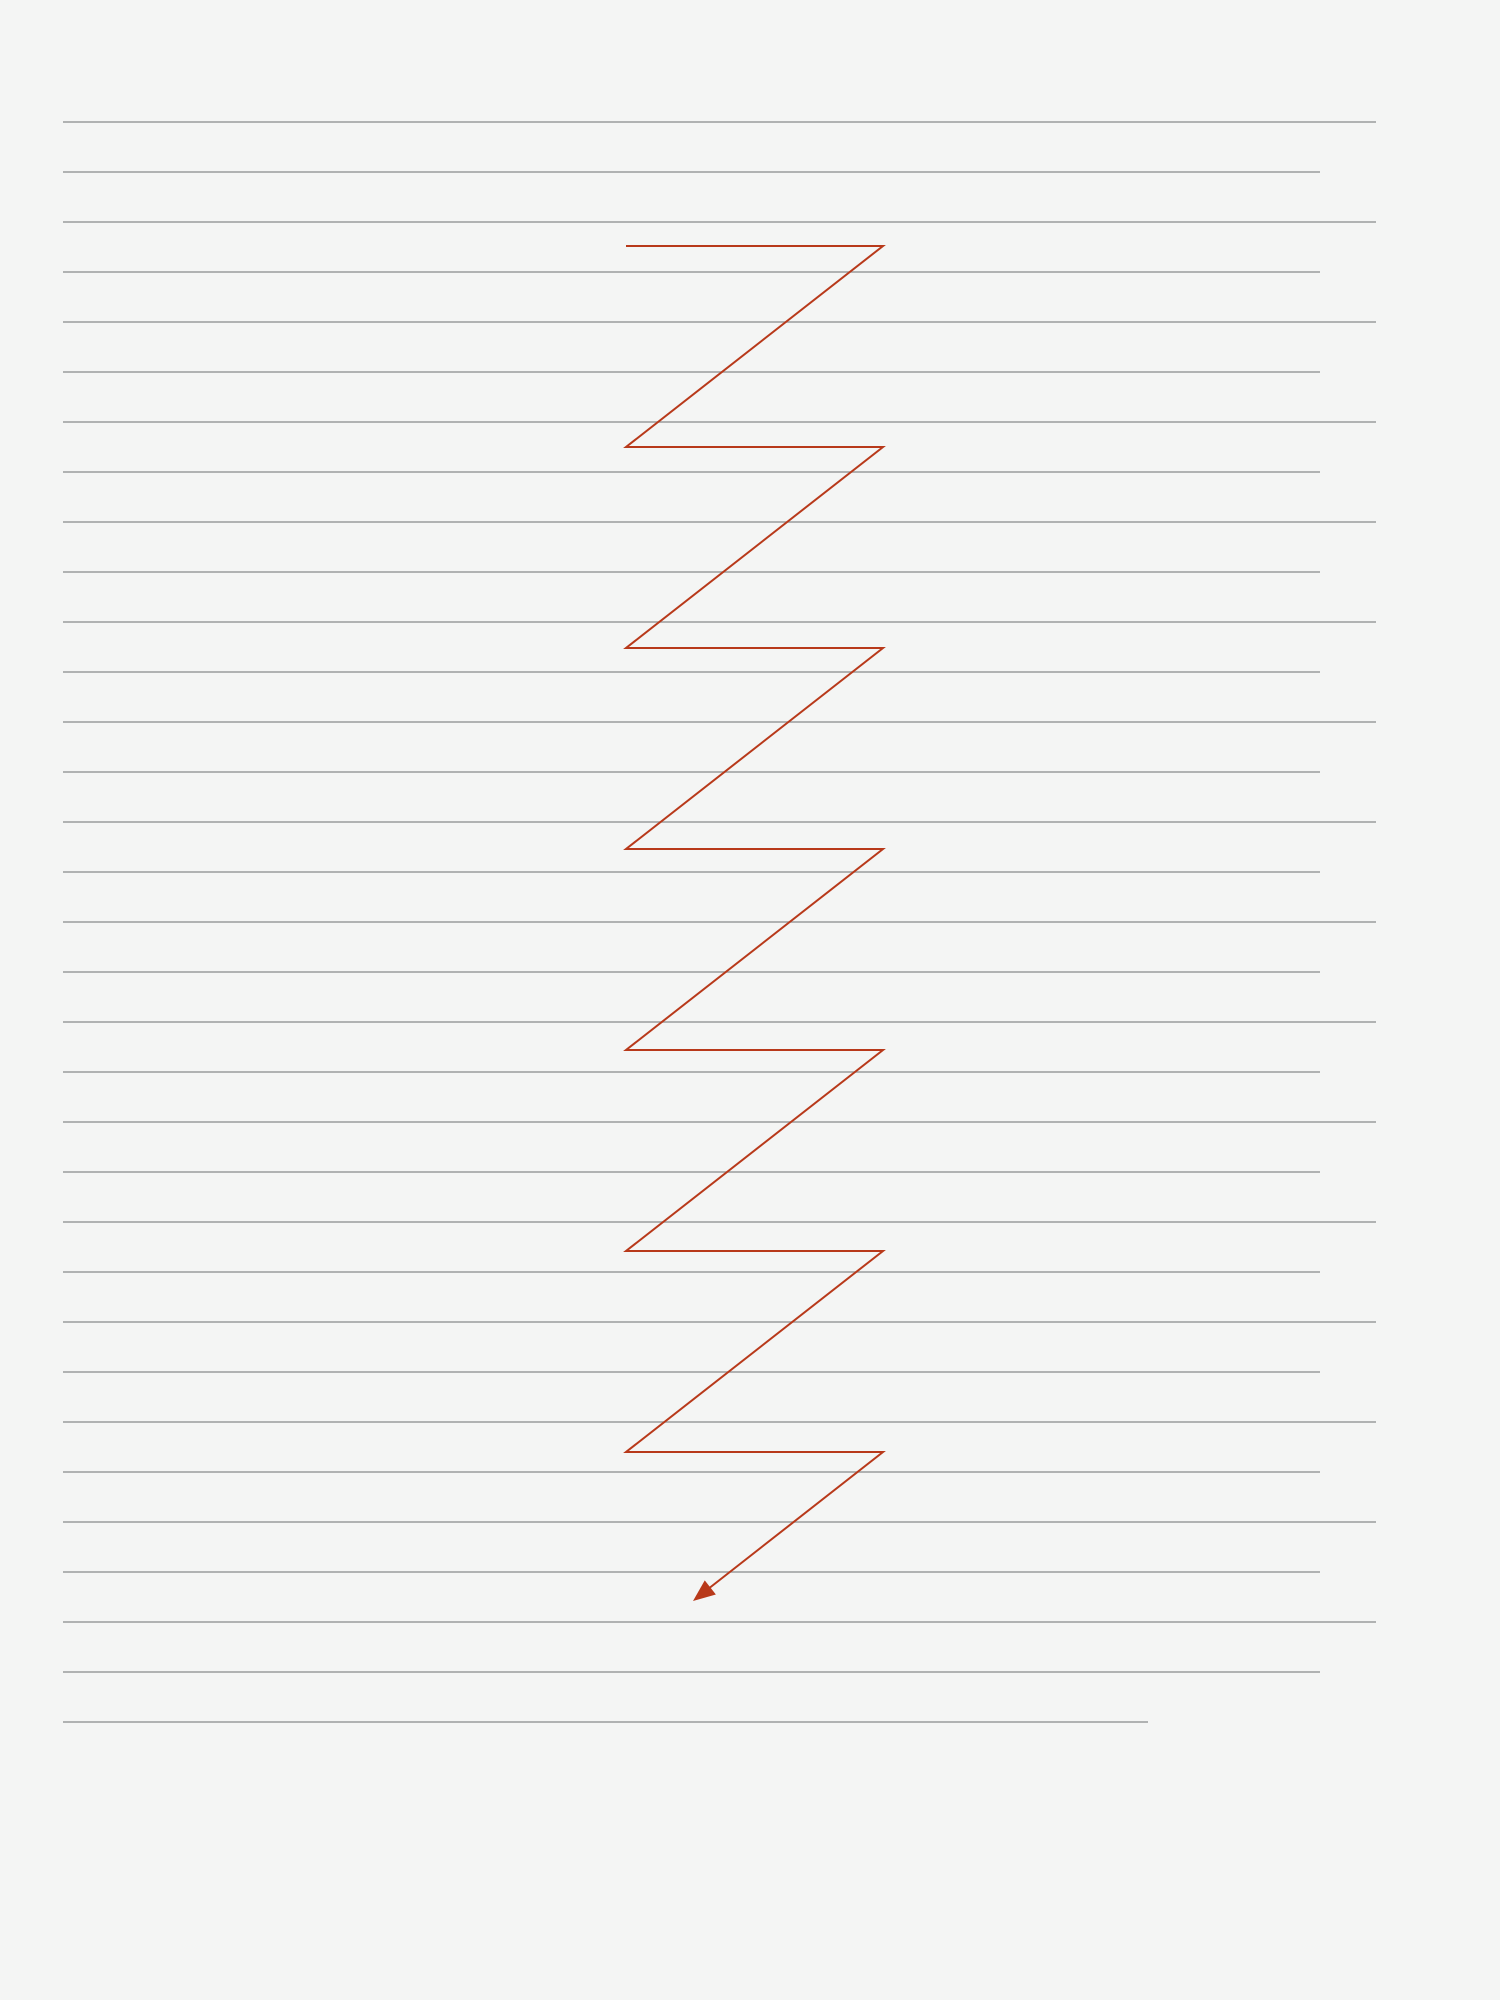  Describe the element at coordinates (754, 919) in the screenshot. I see `reading-path-line` at that location.